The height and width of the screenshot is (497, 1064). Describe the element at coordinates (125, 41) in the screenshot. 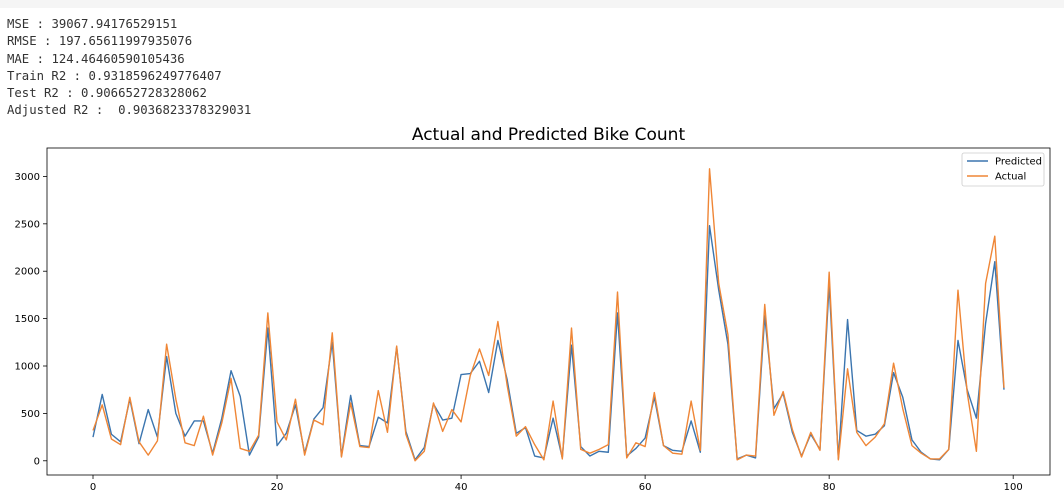

I see `metric-value: 197.65611997935076` at that location.